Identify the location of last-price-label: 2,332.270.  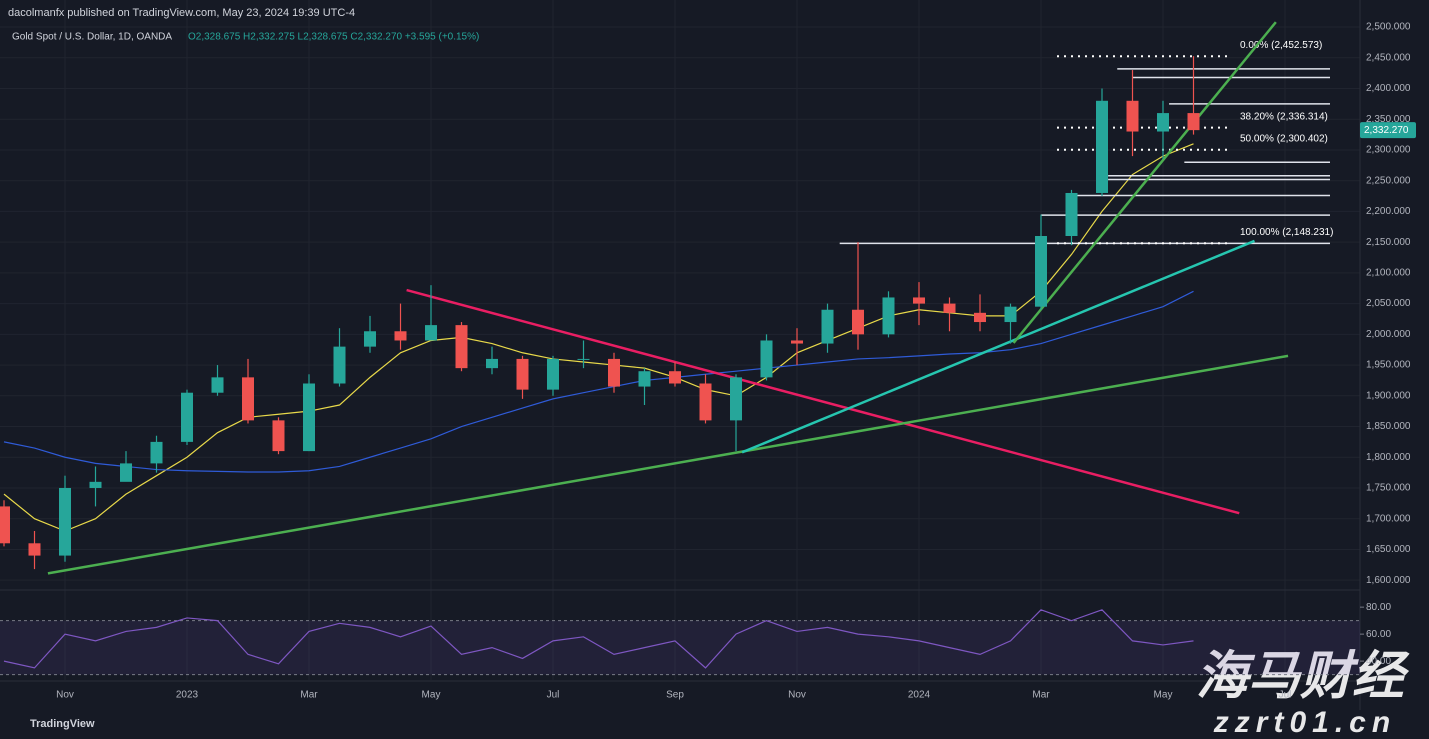
(1386, 130).